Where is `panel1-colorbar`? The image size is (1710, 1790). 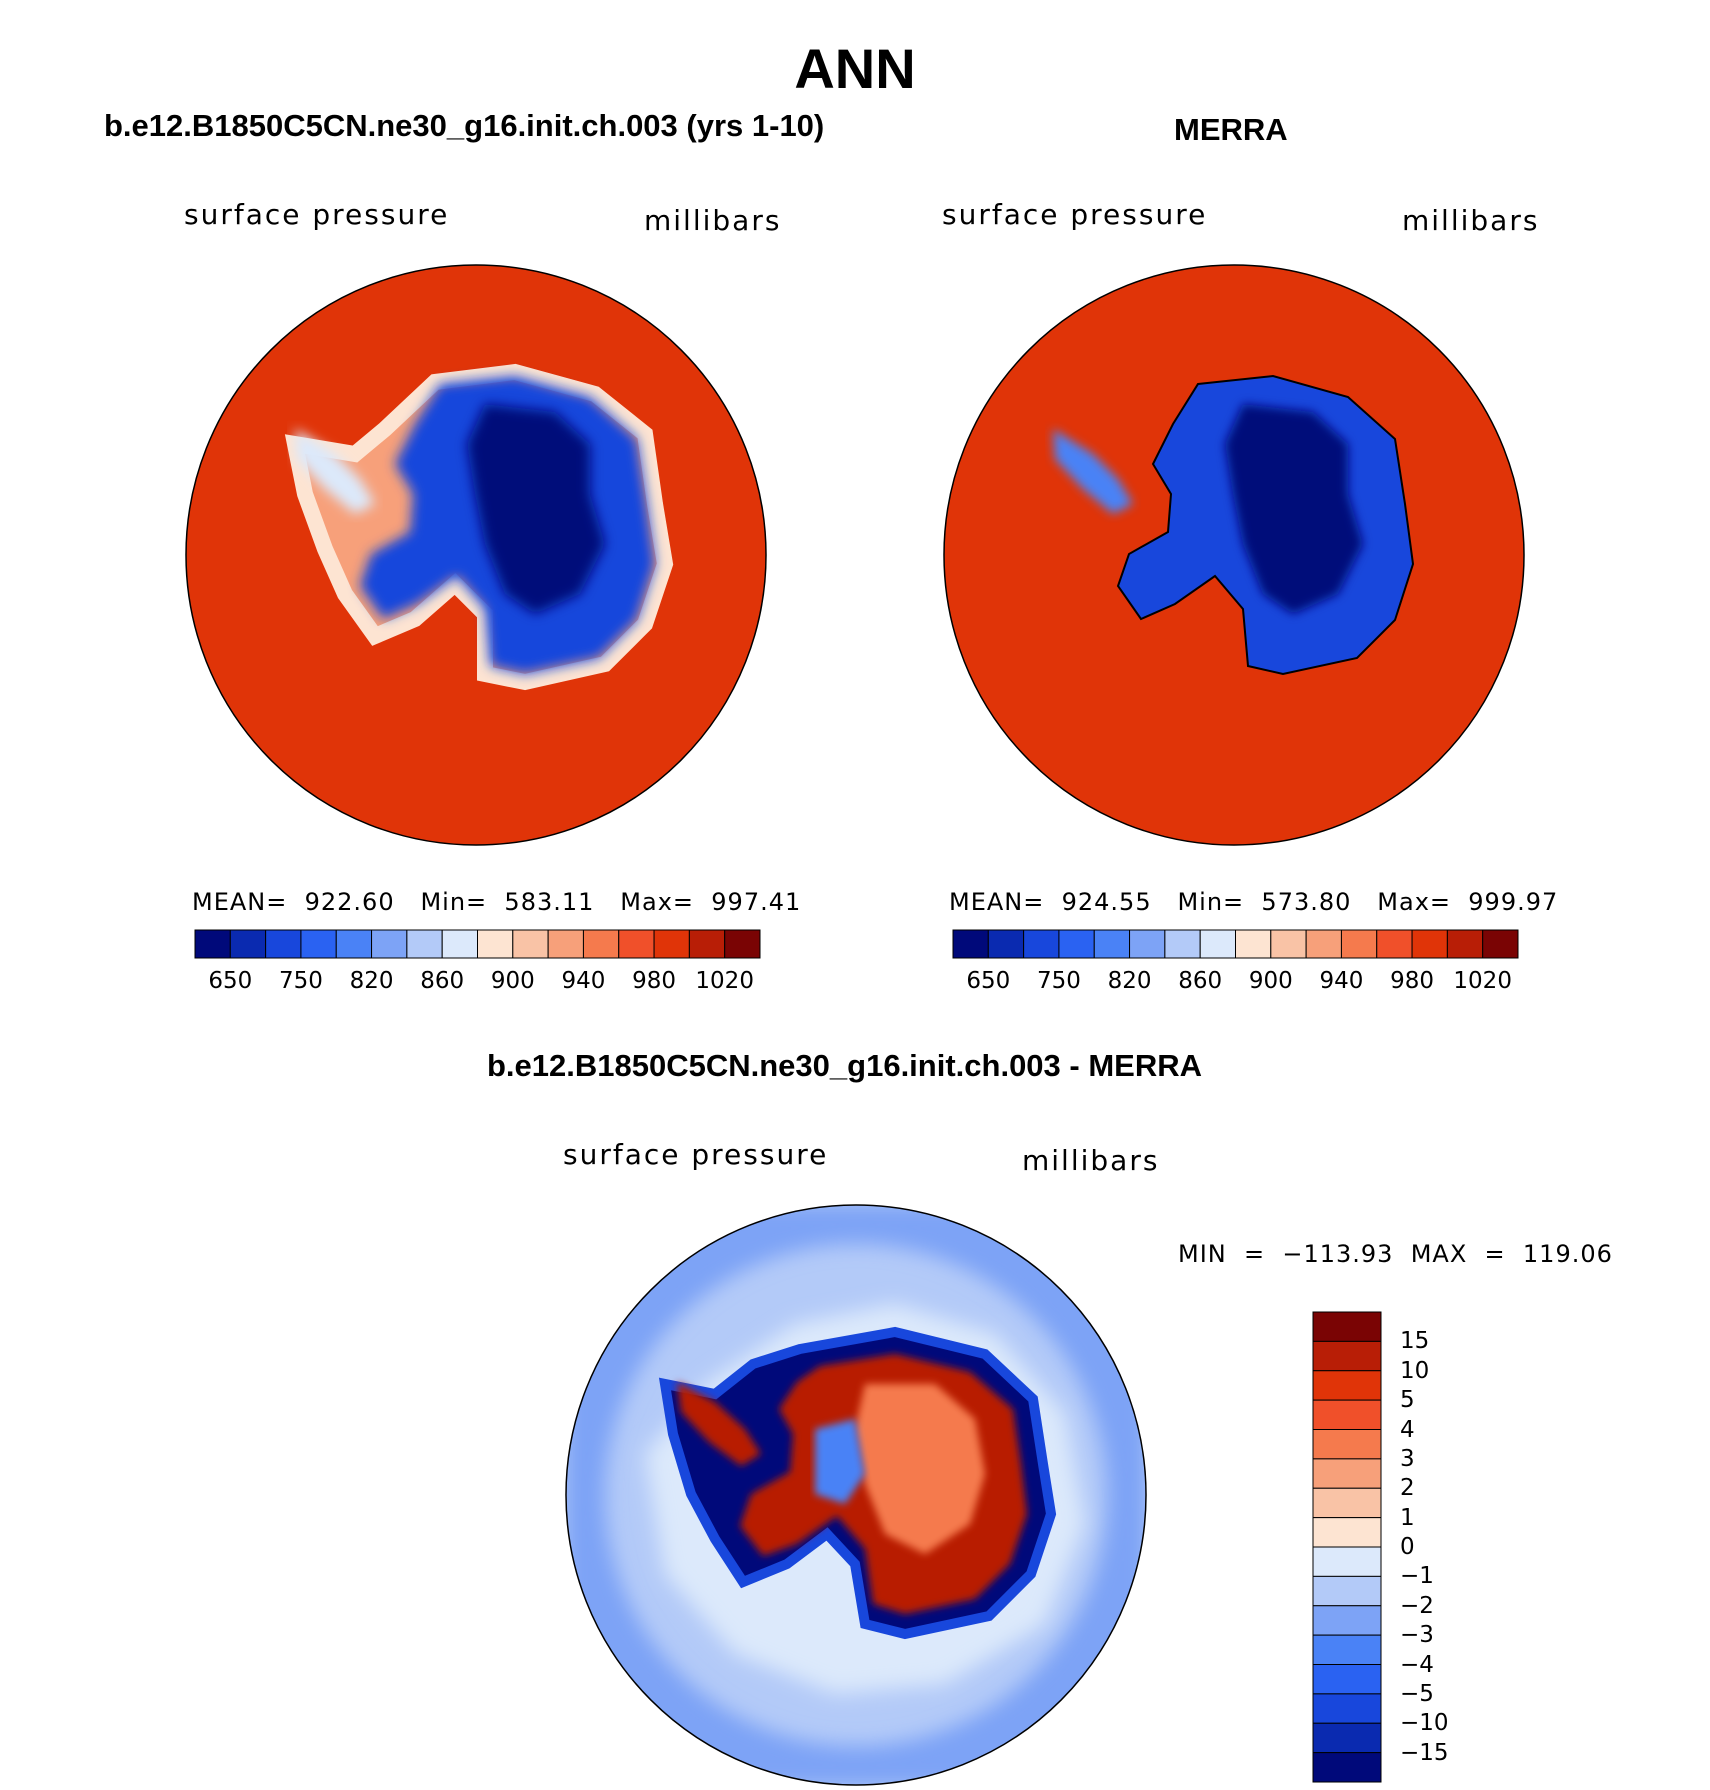 panel1-colorbar is located at coordinates (477, 944).